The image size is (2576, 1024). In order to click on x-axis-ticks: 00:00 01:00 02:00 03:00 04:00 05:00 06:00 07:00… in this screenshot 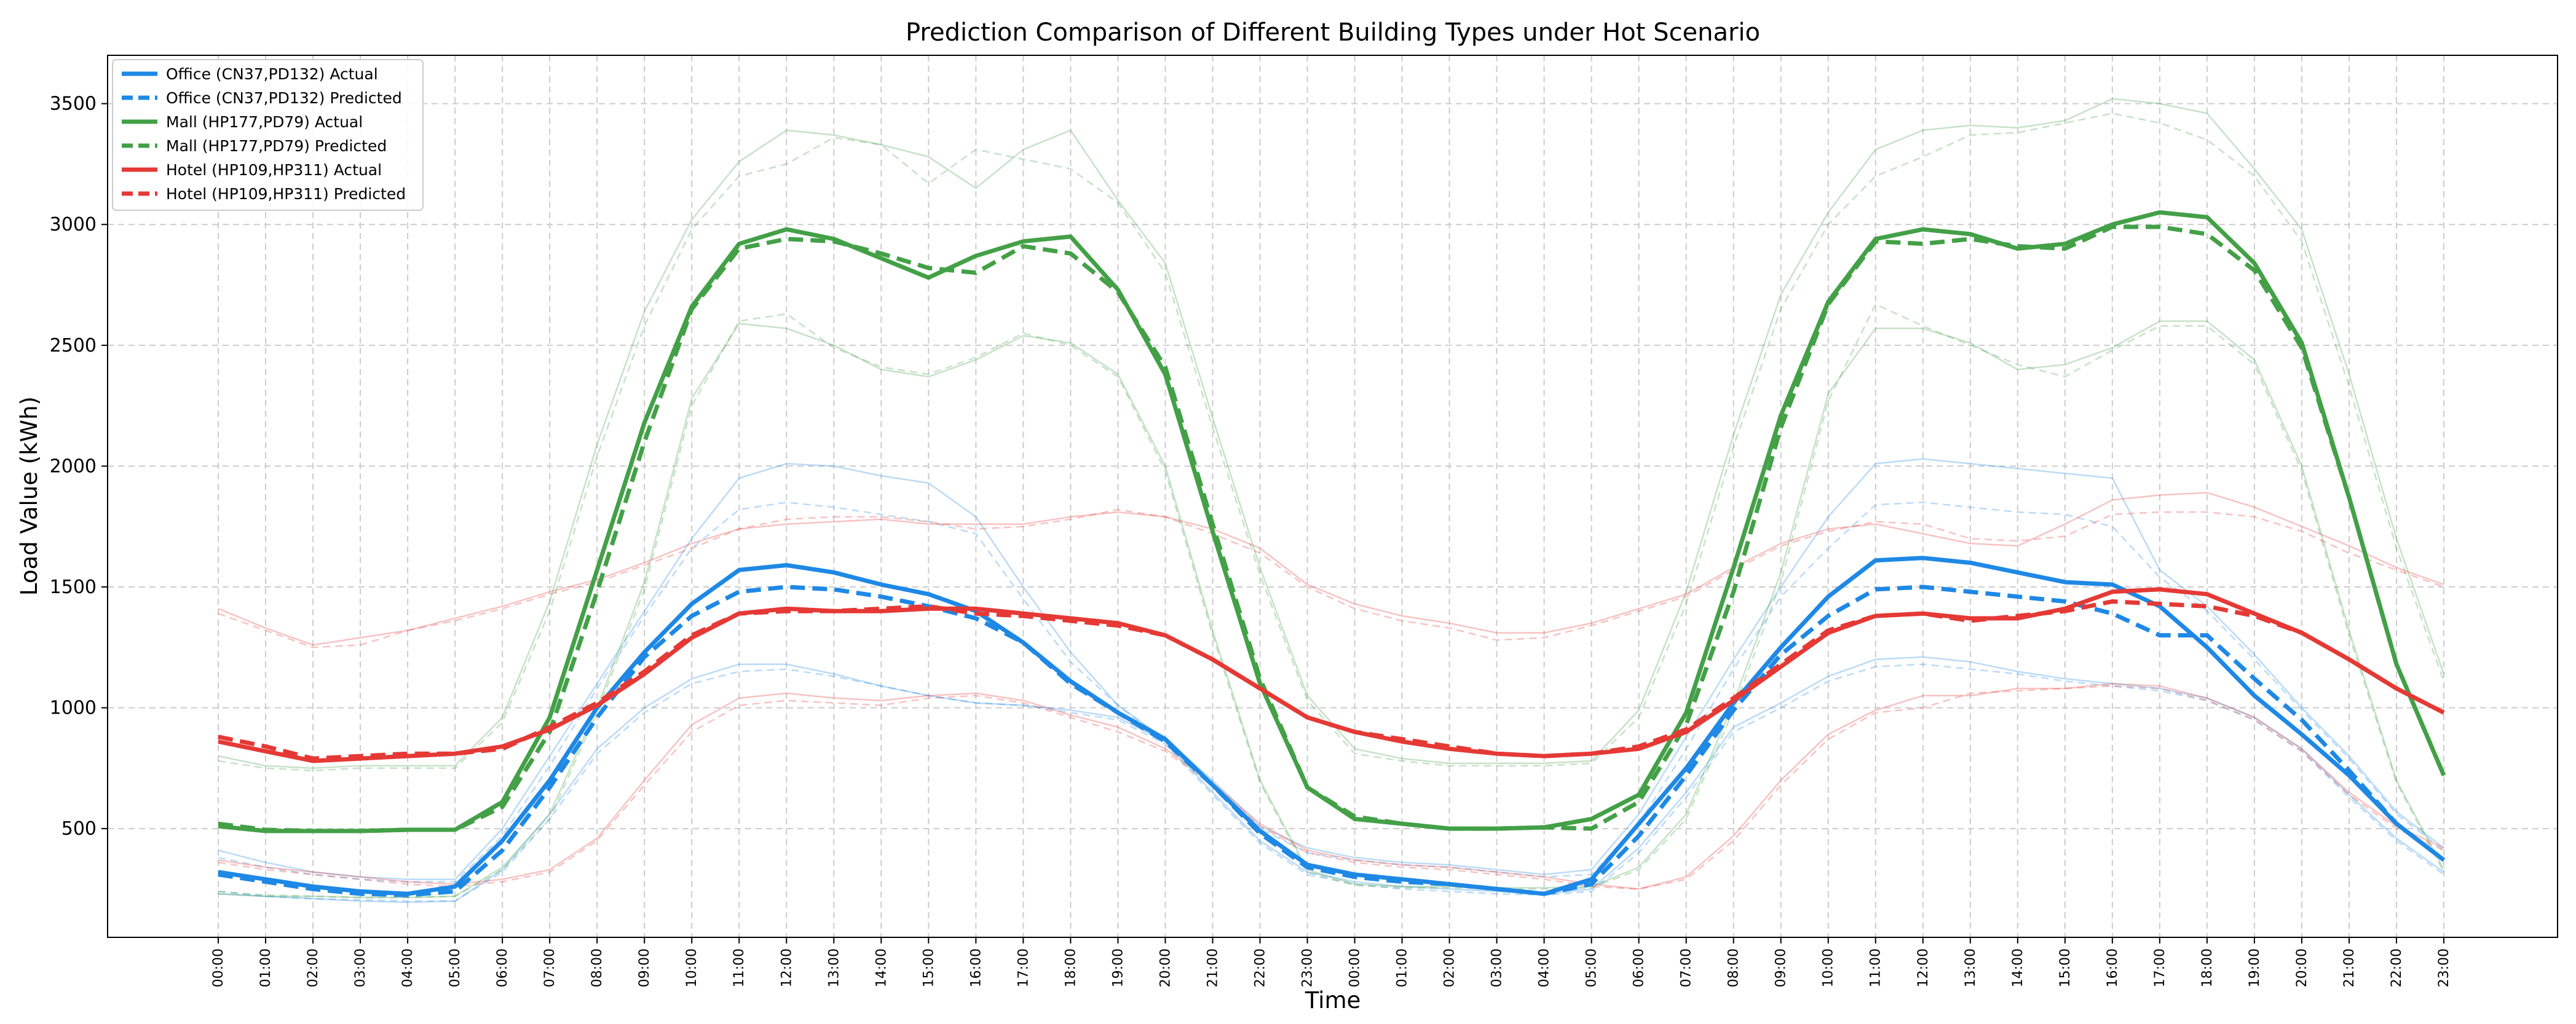, I will do `click(1331, 962)`.